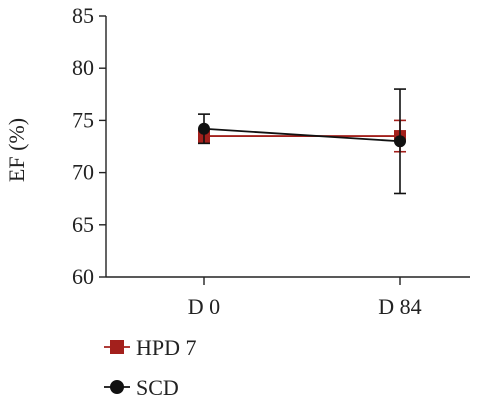 The image size is (500, 406). Describe the element at coordinates (16, 150) in the screenshot. I see `y-axis-title: EF (%)` at that location.